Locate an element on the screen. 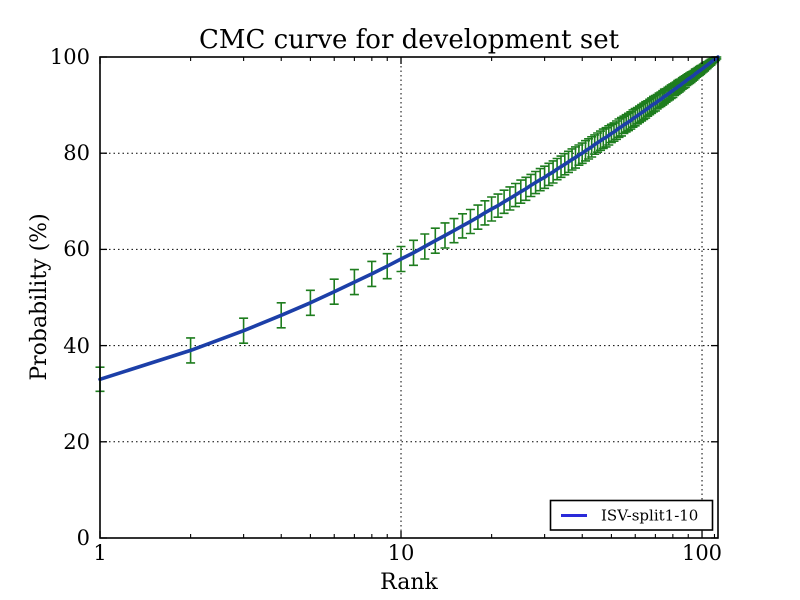 This screenshot has height=600, width=800. x-tick-label-100: 100 is located at coordinates (702, 553).